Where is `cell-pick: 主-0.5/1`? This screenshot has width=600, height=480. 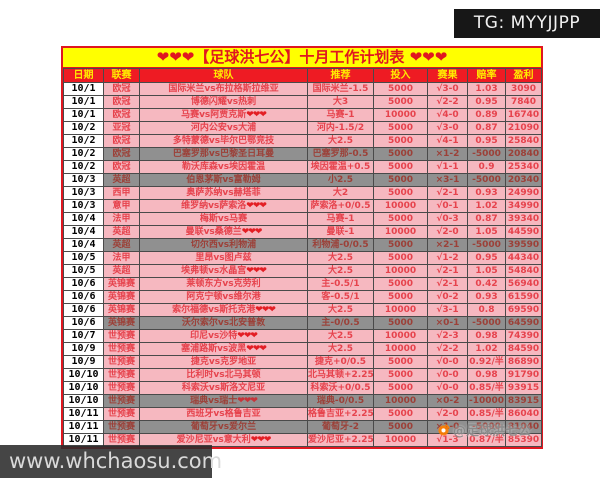
cell-pick: 主-0.5/1 is located at coordinates (340, 284).